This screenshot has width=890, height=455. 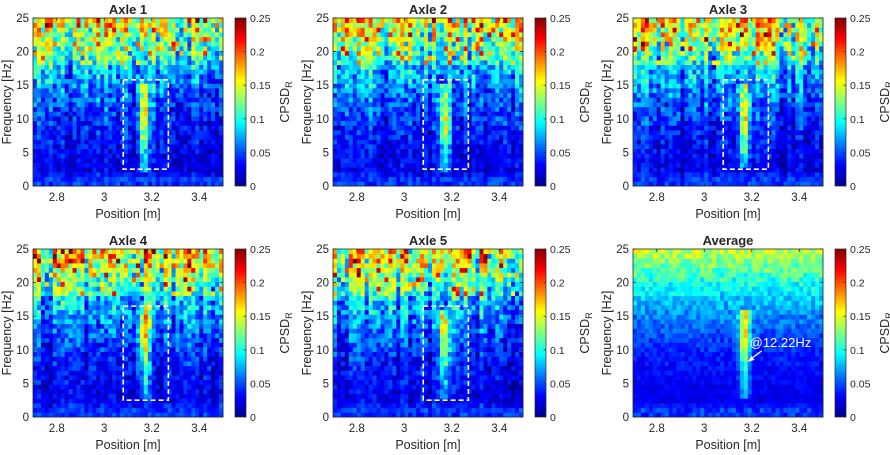 I want to click on y-tick-label: 25, so click(x=22, y=19).